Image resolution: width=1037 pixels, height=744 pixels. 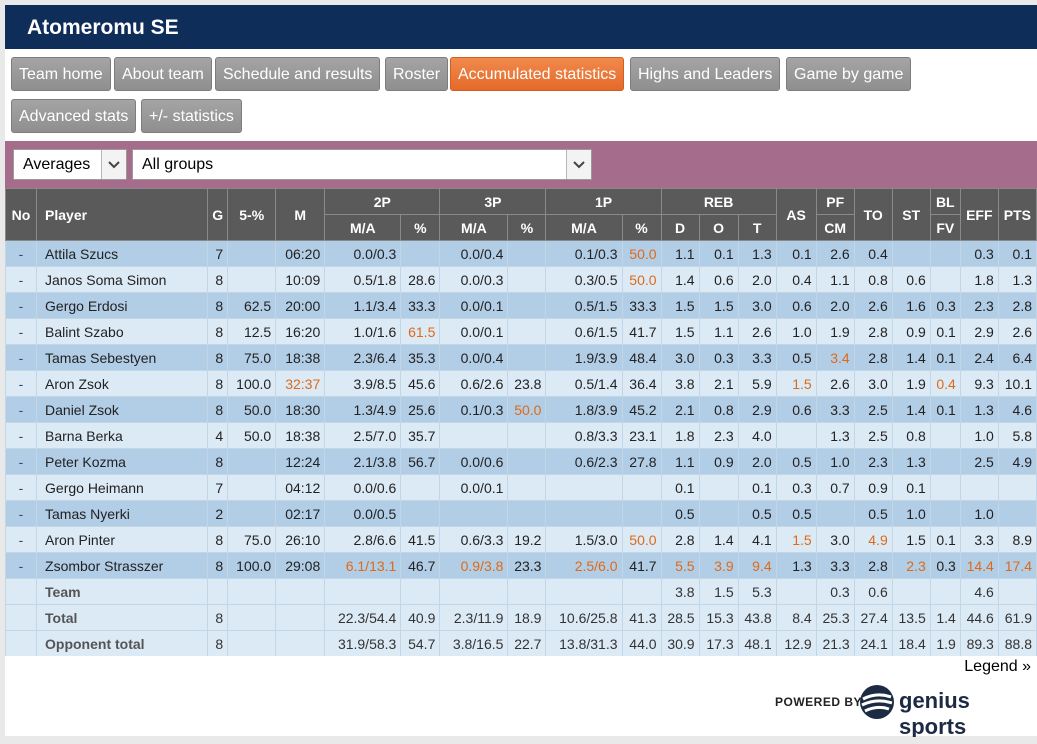 I want to click on stat-cell-p3ma: 0.0/0.6, so click(x=474, y=461).